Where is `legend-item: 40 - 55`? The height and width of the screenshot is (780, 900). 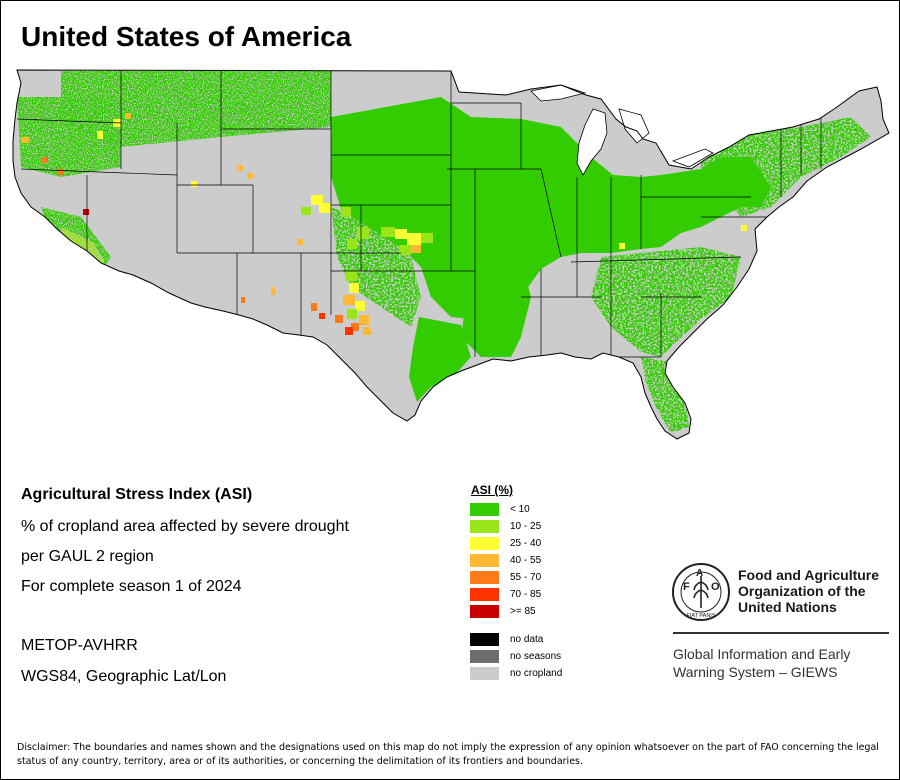 legend-item: 40 - 55 is located at coordinates (530, 561).